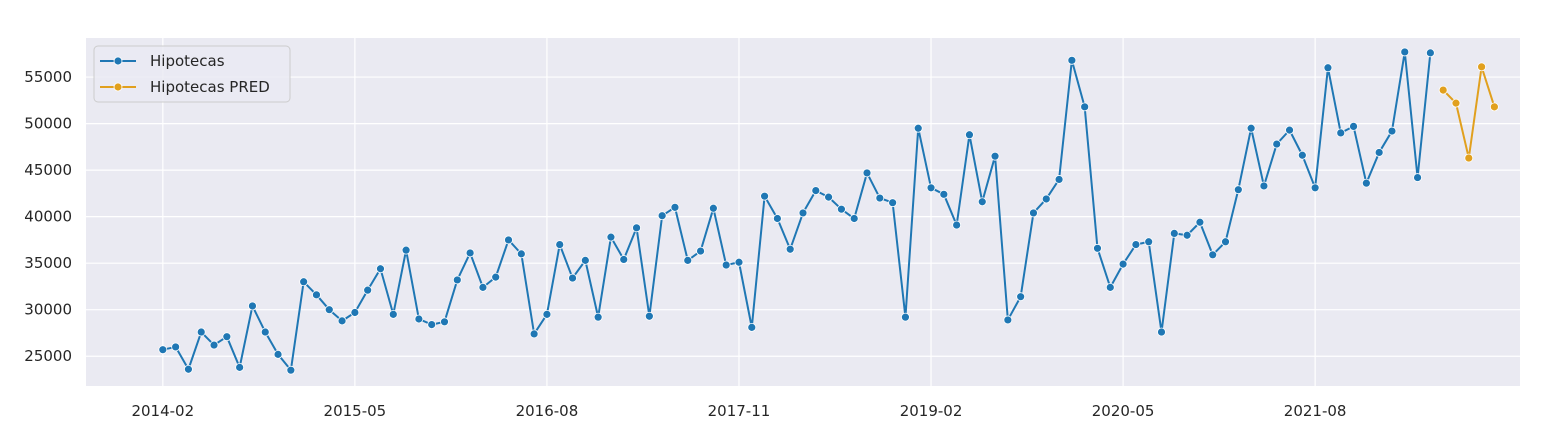 The height and width of the screenshot is (443, 1559). I want to click on y-tick-label: 55000, so click(48, 77).